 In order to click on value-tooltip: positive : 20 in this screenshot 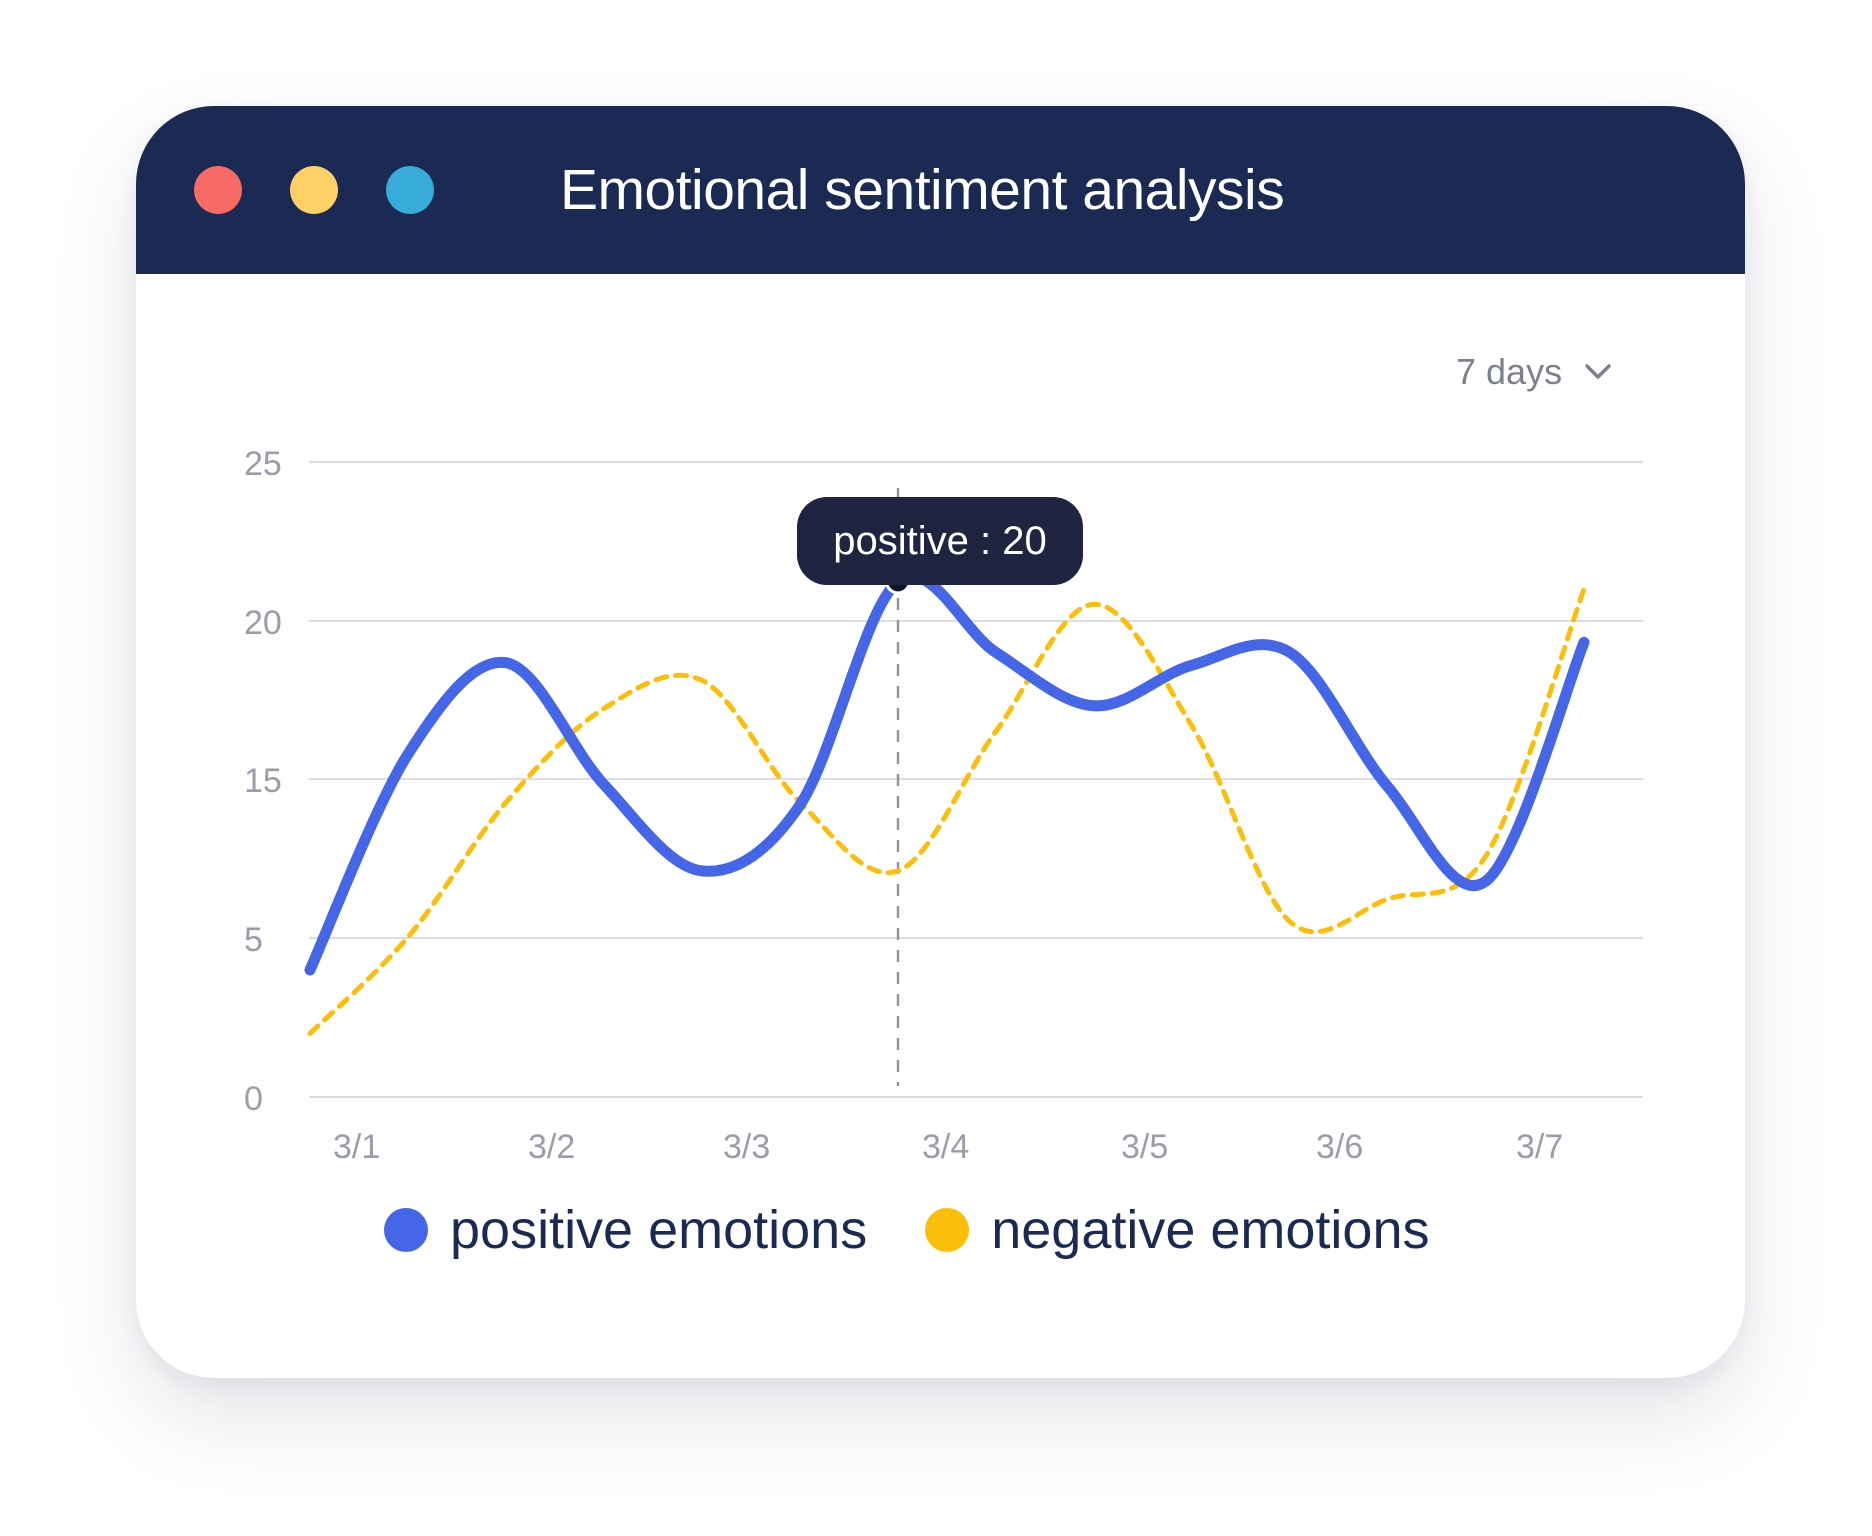, I will do `click(940, 541)`.